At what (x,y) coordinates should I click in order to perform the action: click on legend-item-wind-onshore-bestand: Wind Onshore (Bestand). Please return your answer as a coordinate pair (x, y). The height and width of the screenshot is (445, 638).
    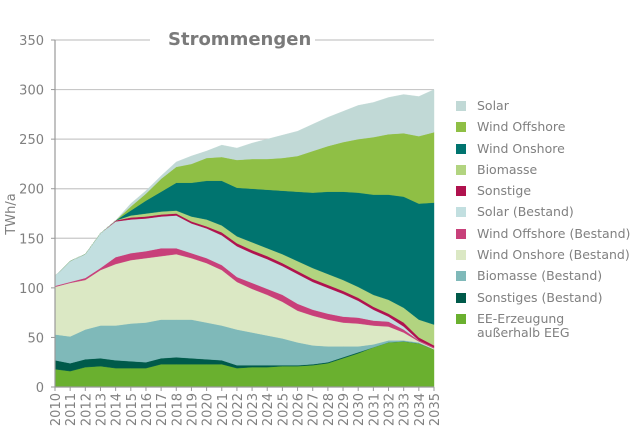
    Looking at the image, I should click on (543, 258).